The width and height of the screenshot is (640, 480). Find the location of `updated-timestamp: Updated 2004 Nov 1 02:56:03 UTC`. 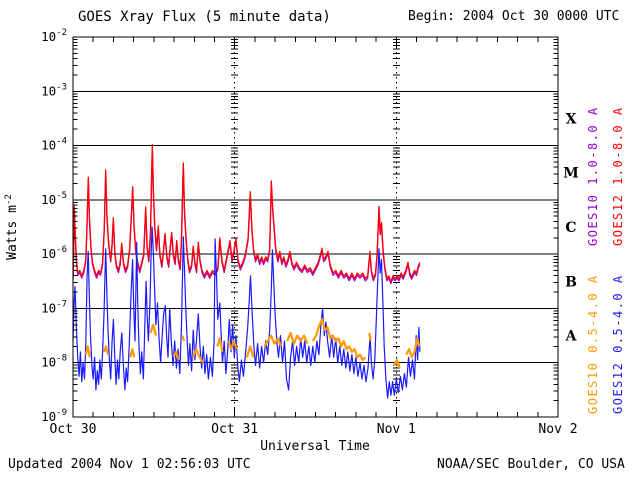

updated-timestamp: Updated 2004 Nov 1 02:56:03 UTC is located at coordinates (129, 464).